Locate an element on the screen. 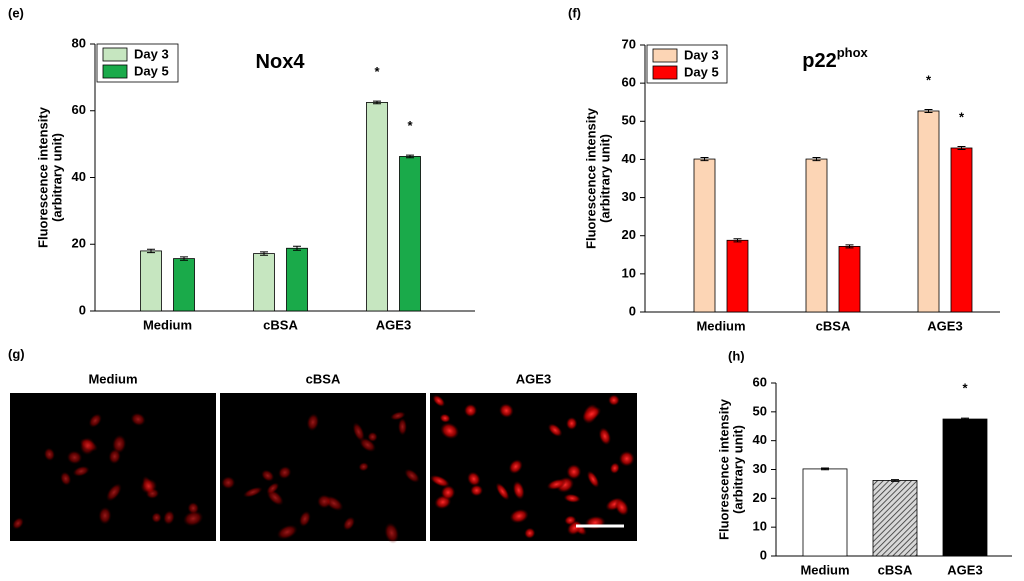 The width and height of the screenshot is (1024, 581). chart-title: p22phox is located at coordinates (835, 58).